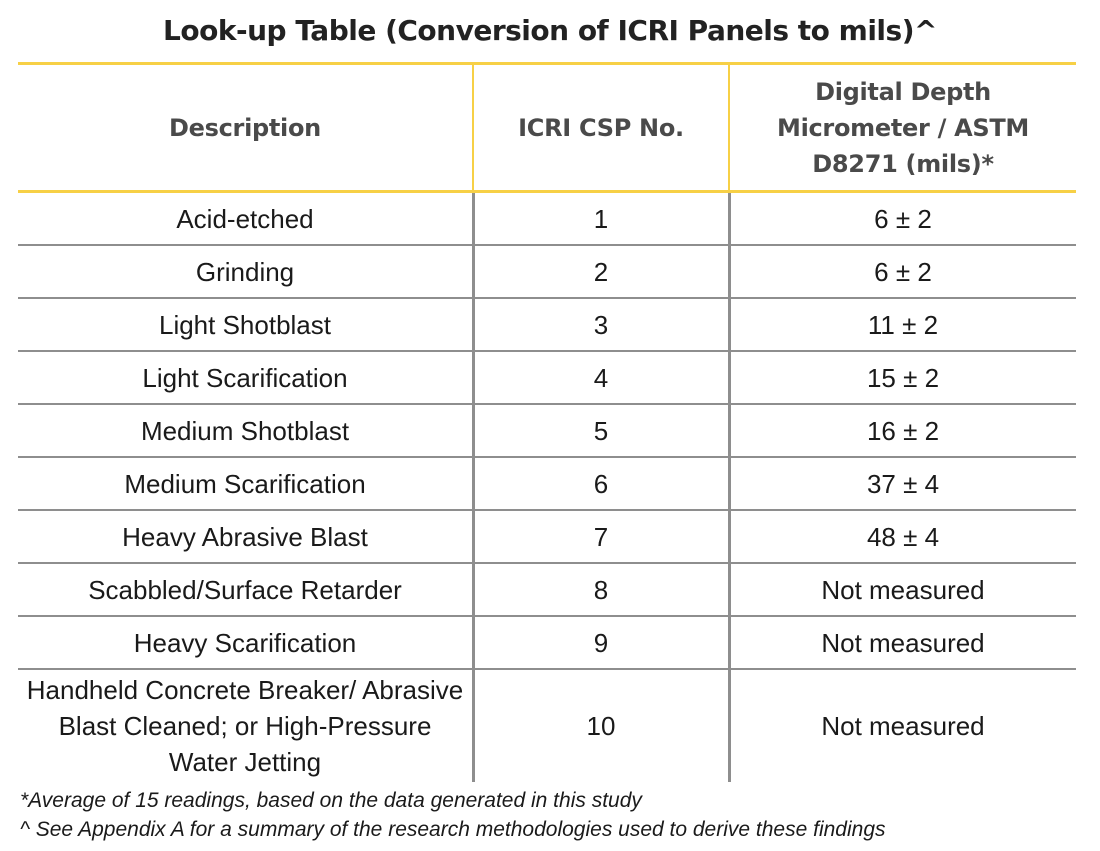 Image resolution: width=1100 pixels, height=851 pixels. Describe the element at coordinates (601, 127) in the screenshot. I see `header-csp: ICRI CSP No.` at that location.